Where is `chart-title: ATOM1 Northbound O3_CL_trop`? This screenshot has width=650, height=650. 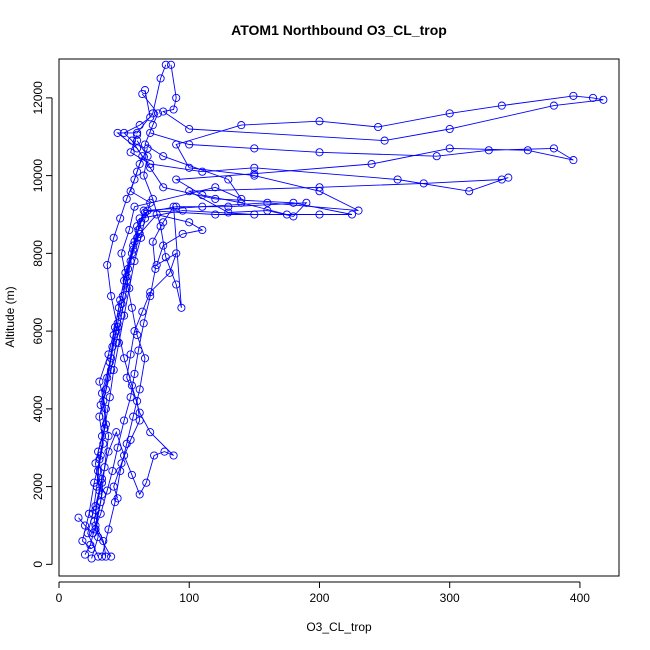 chart-title: ATOM1 Northbound O3_CL_trop is located at coordinates (339, 30).